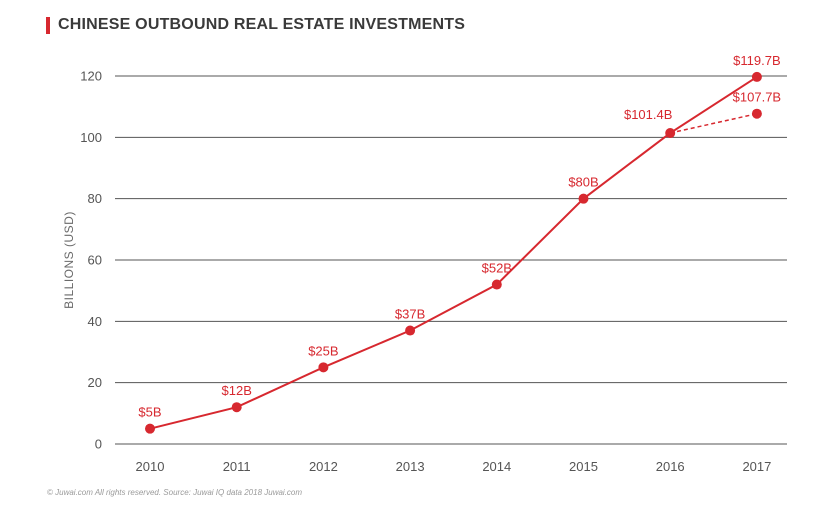 This screenshot has height=514, width=832. What do you see at coordinates (95, 382) in the screenshot?
I see `y-tick-label: 20` at bounding box center [95, 382].